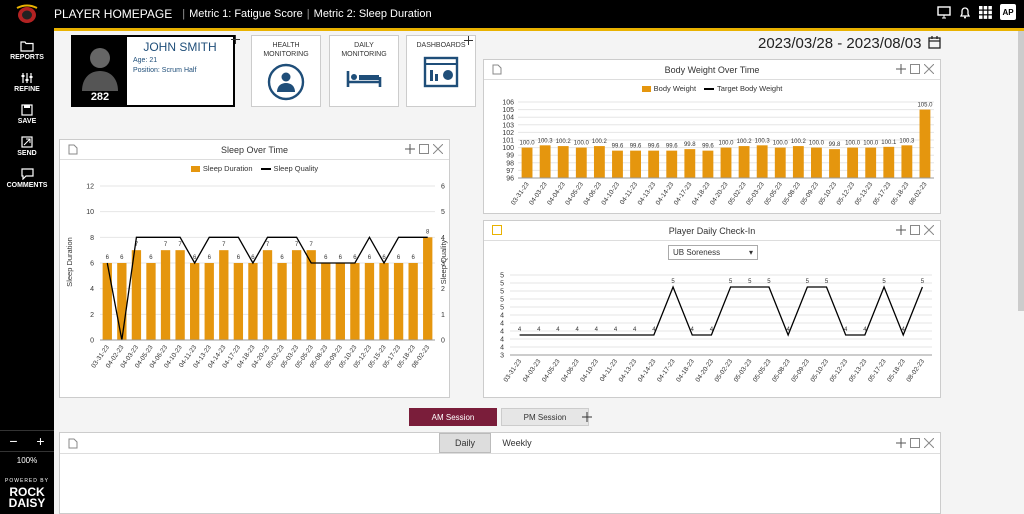 The image size is (1024, 514). Describe the element at coordinates (1021, 171) in the screenshot. I see `scrollbar` at that location.